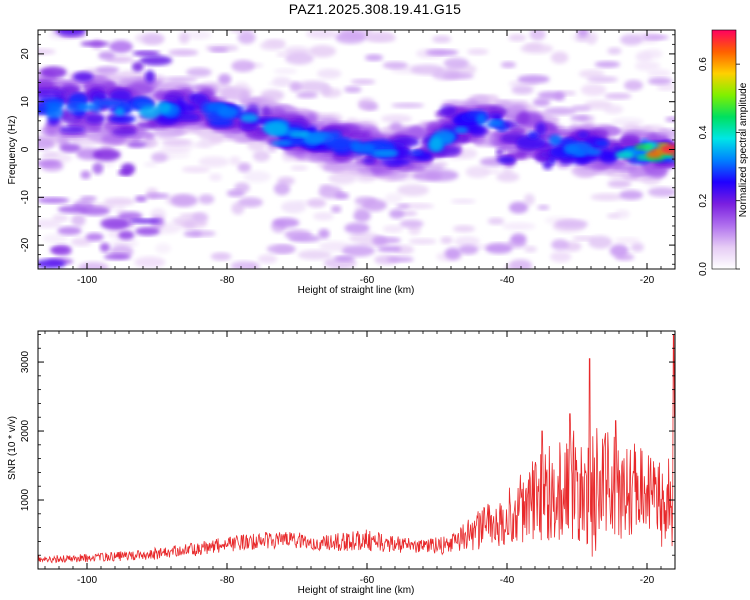 This screenshot has height=600, width=750. I want to click on colorbar-tick-label: 0.4, so click(703, 132).